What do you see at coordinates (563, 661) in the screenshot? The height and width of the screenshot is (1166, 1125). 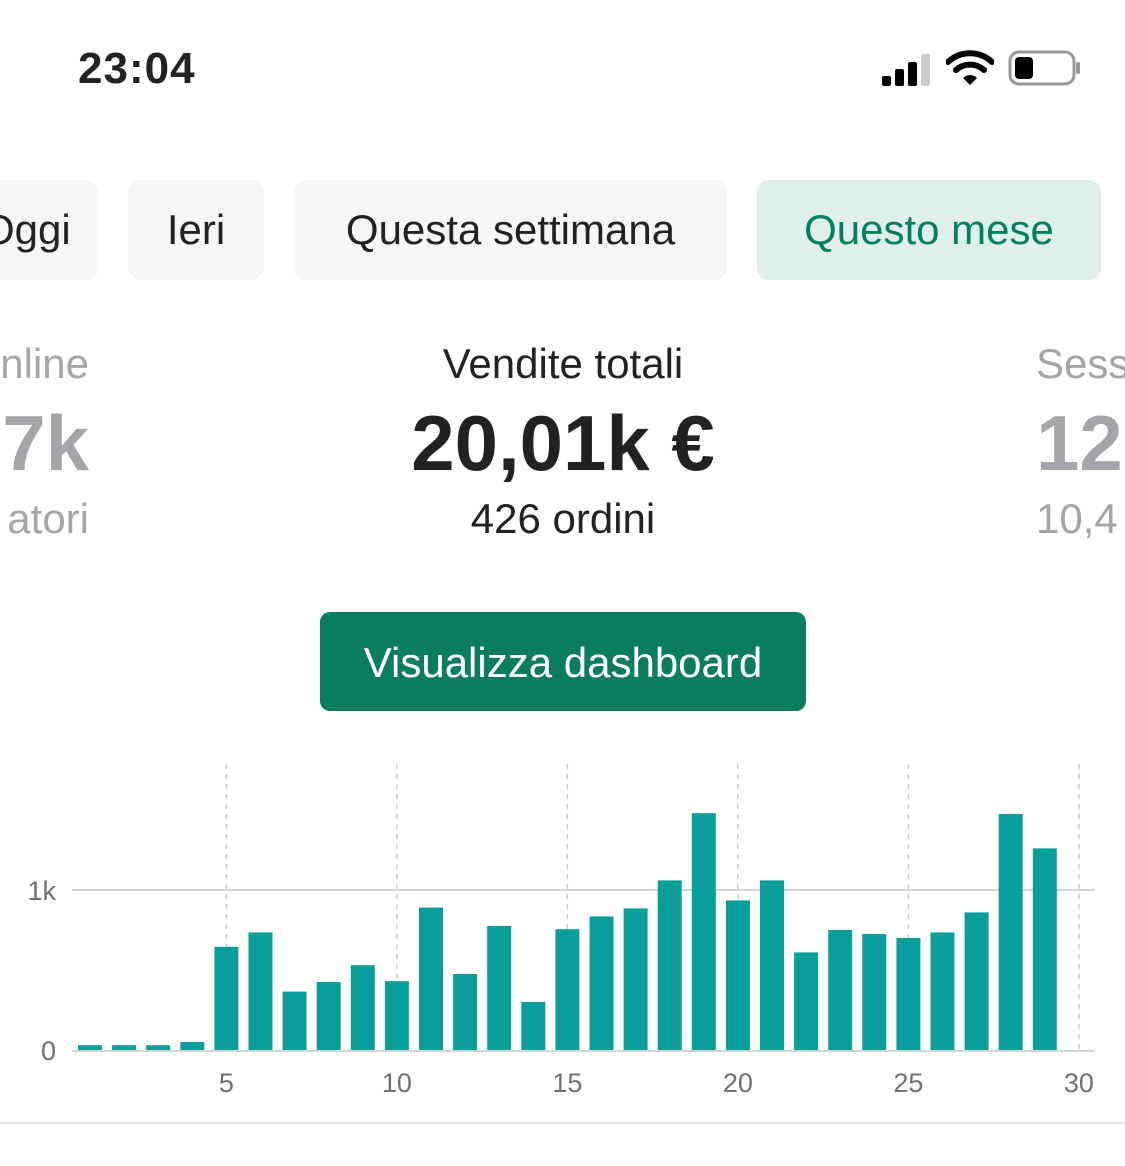 I see `view-dashboard-button: Visualizza dashboard` at bounding box center [563, 661].